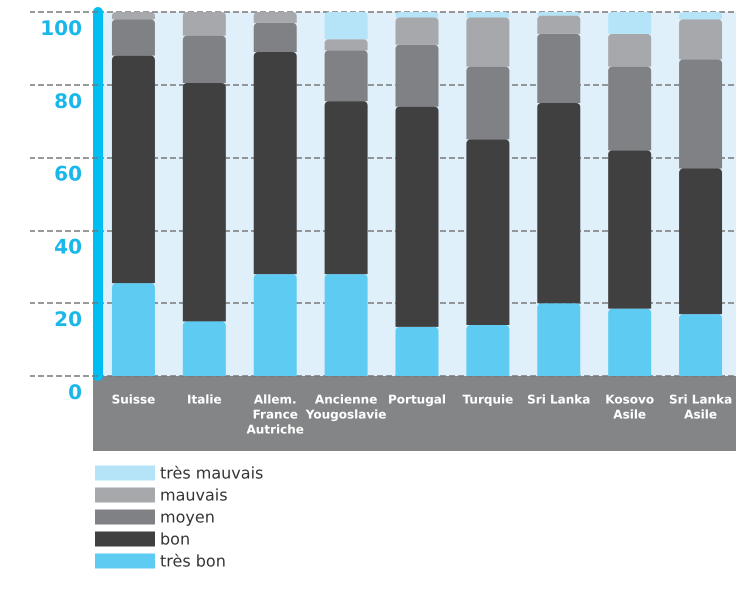 The image size is (740, 592). What do you see at coordinates (187, 517) in the screenshot?
I see `legend-label: moyen` at bounding box center [187, 517].